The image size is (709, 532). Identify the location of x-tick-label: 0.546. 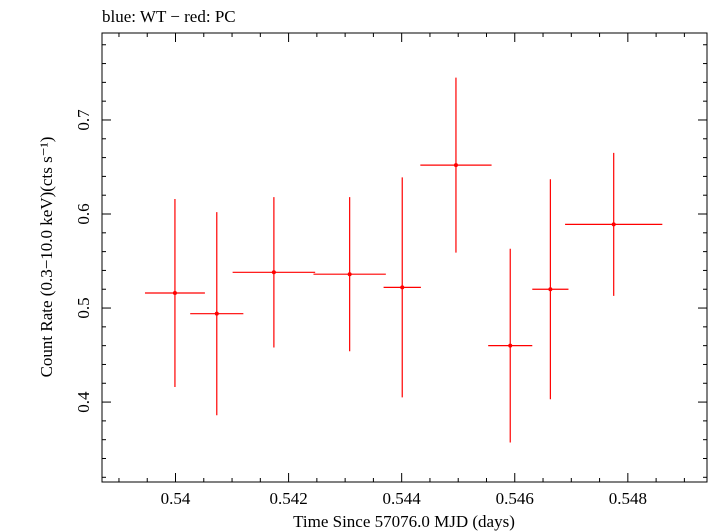
(515, 498).